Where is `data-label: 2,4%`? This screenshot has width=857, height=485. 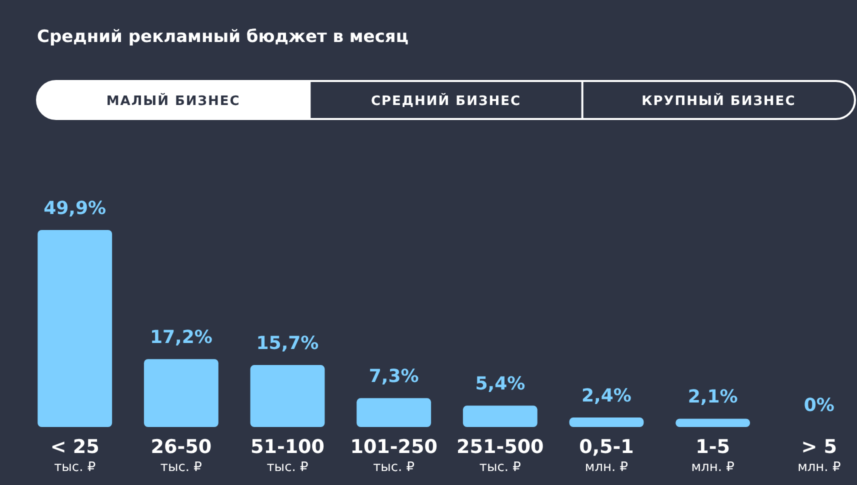
data-label: 2,4% is located at coordinates (607, 396).